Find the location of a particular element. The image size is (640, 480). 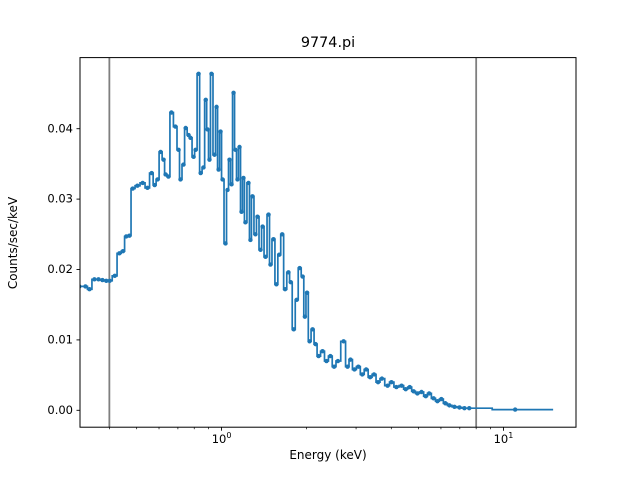

x-axis-label: Energy (keV) is located at coordinates (328, 455).